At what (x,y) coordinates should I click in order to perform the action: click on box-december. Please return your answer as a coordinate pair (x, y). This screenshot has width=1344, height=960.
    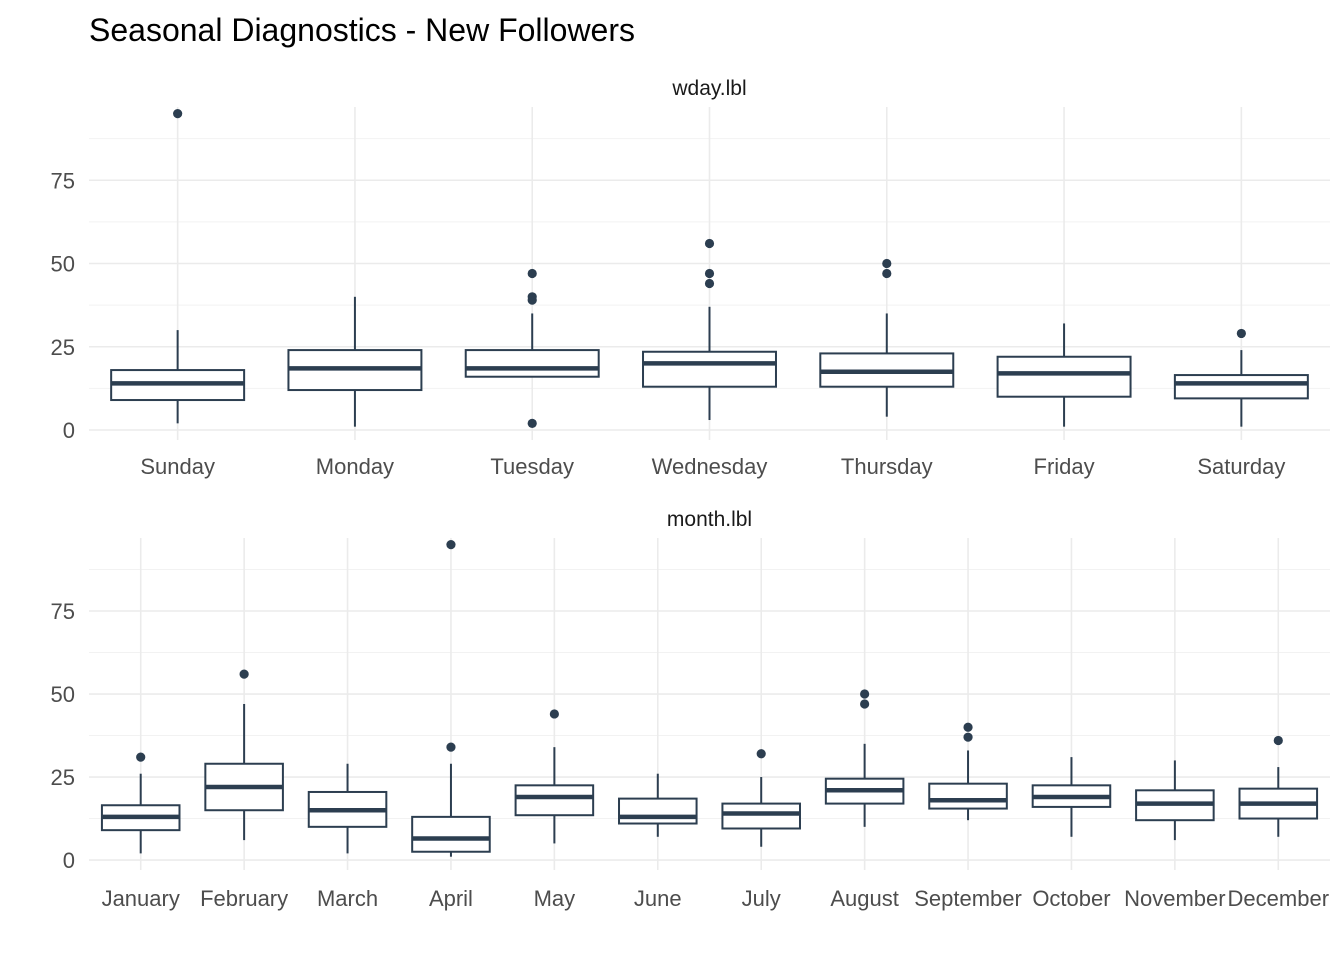
    Looking at the image, I should click on (1278, 786).